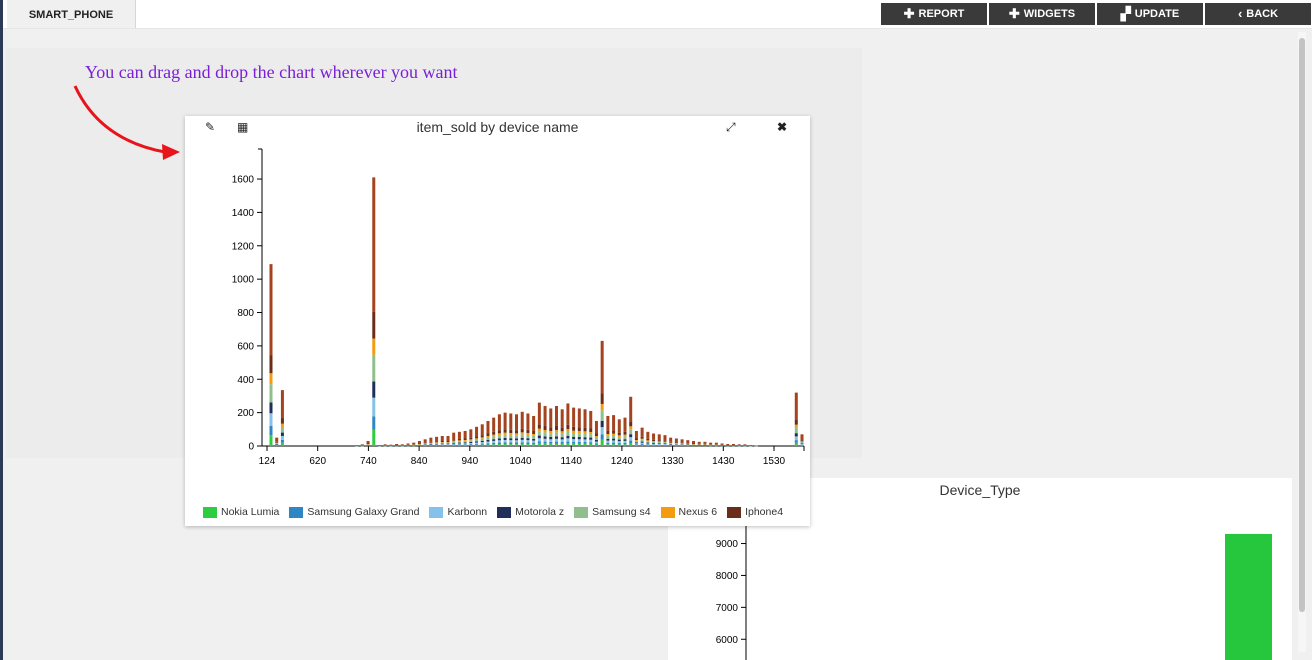 The height and width of the screenshot is (660, 1312). I want to click on expand-icon: ⤢, so click(731, 127).